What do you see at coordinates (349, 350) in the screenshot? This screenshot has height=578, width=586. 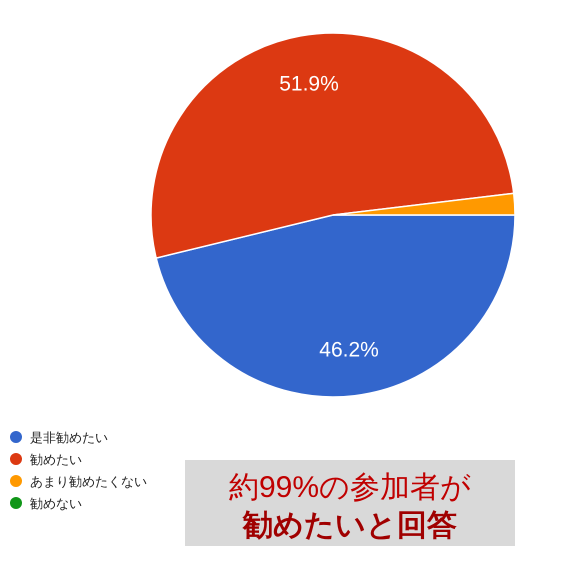 I see `data-label: 46.2%` at bounding box center [349, 350].